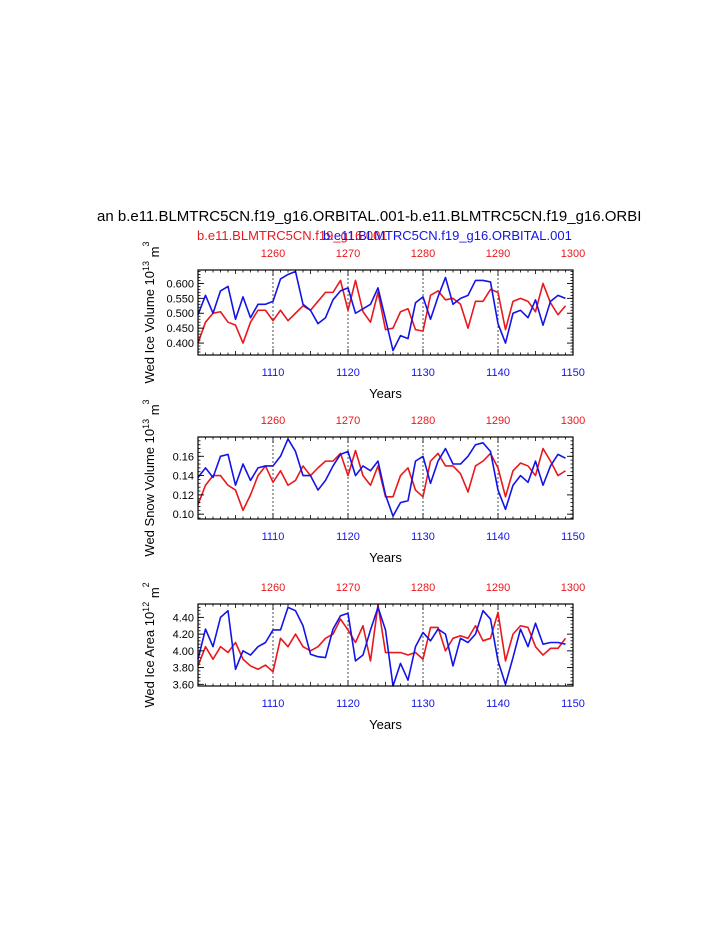 Image resolution: width=723 pixels, height=935 pixels. Describe the element at coordinates (183, 669) in the screenshot. I see `y-tick-label: 3.80` at that location.